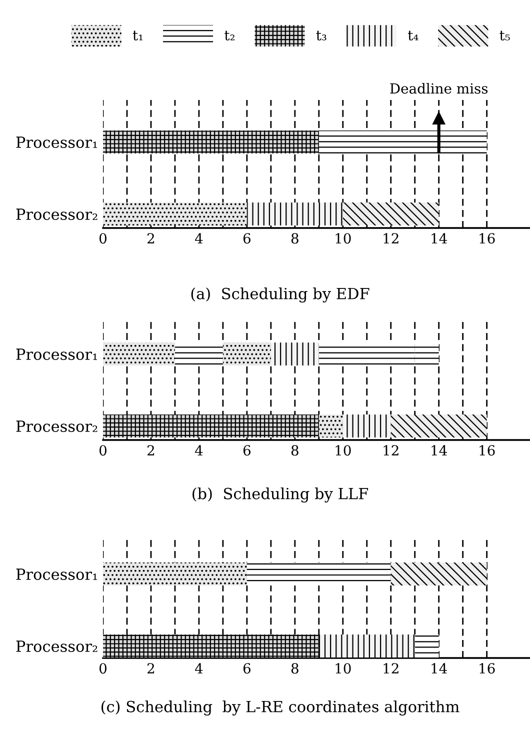 Image resolution: width=530 pixels, height=731 pixels. I want to click on legend-label: t₂, so click(229, 35).